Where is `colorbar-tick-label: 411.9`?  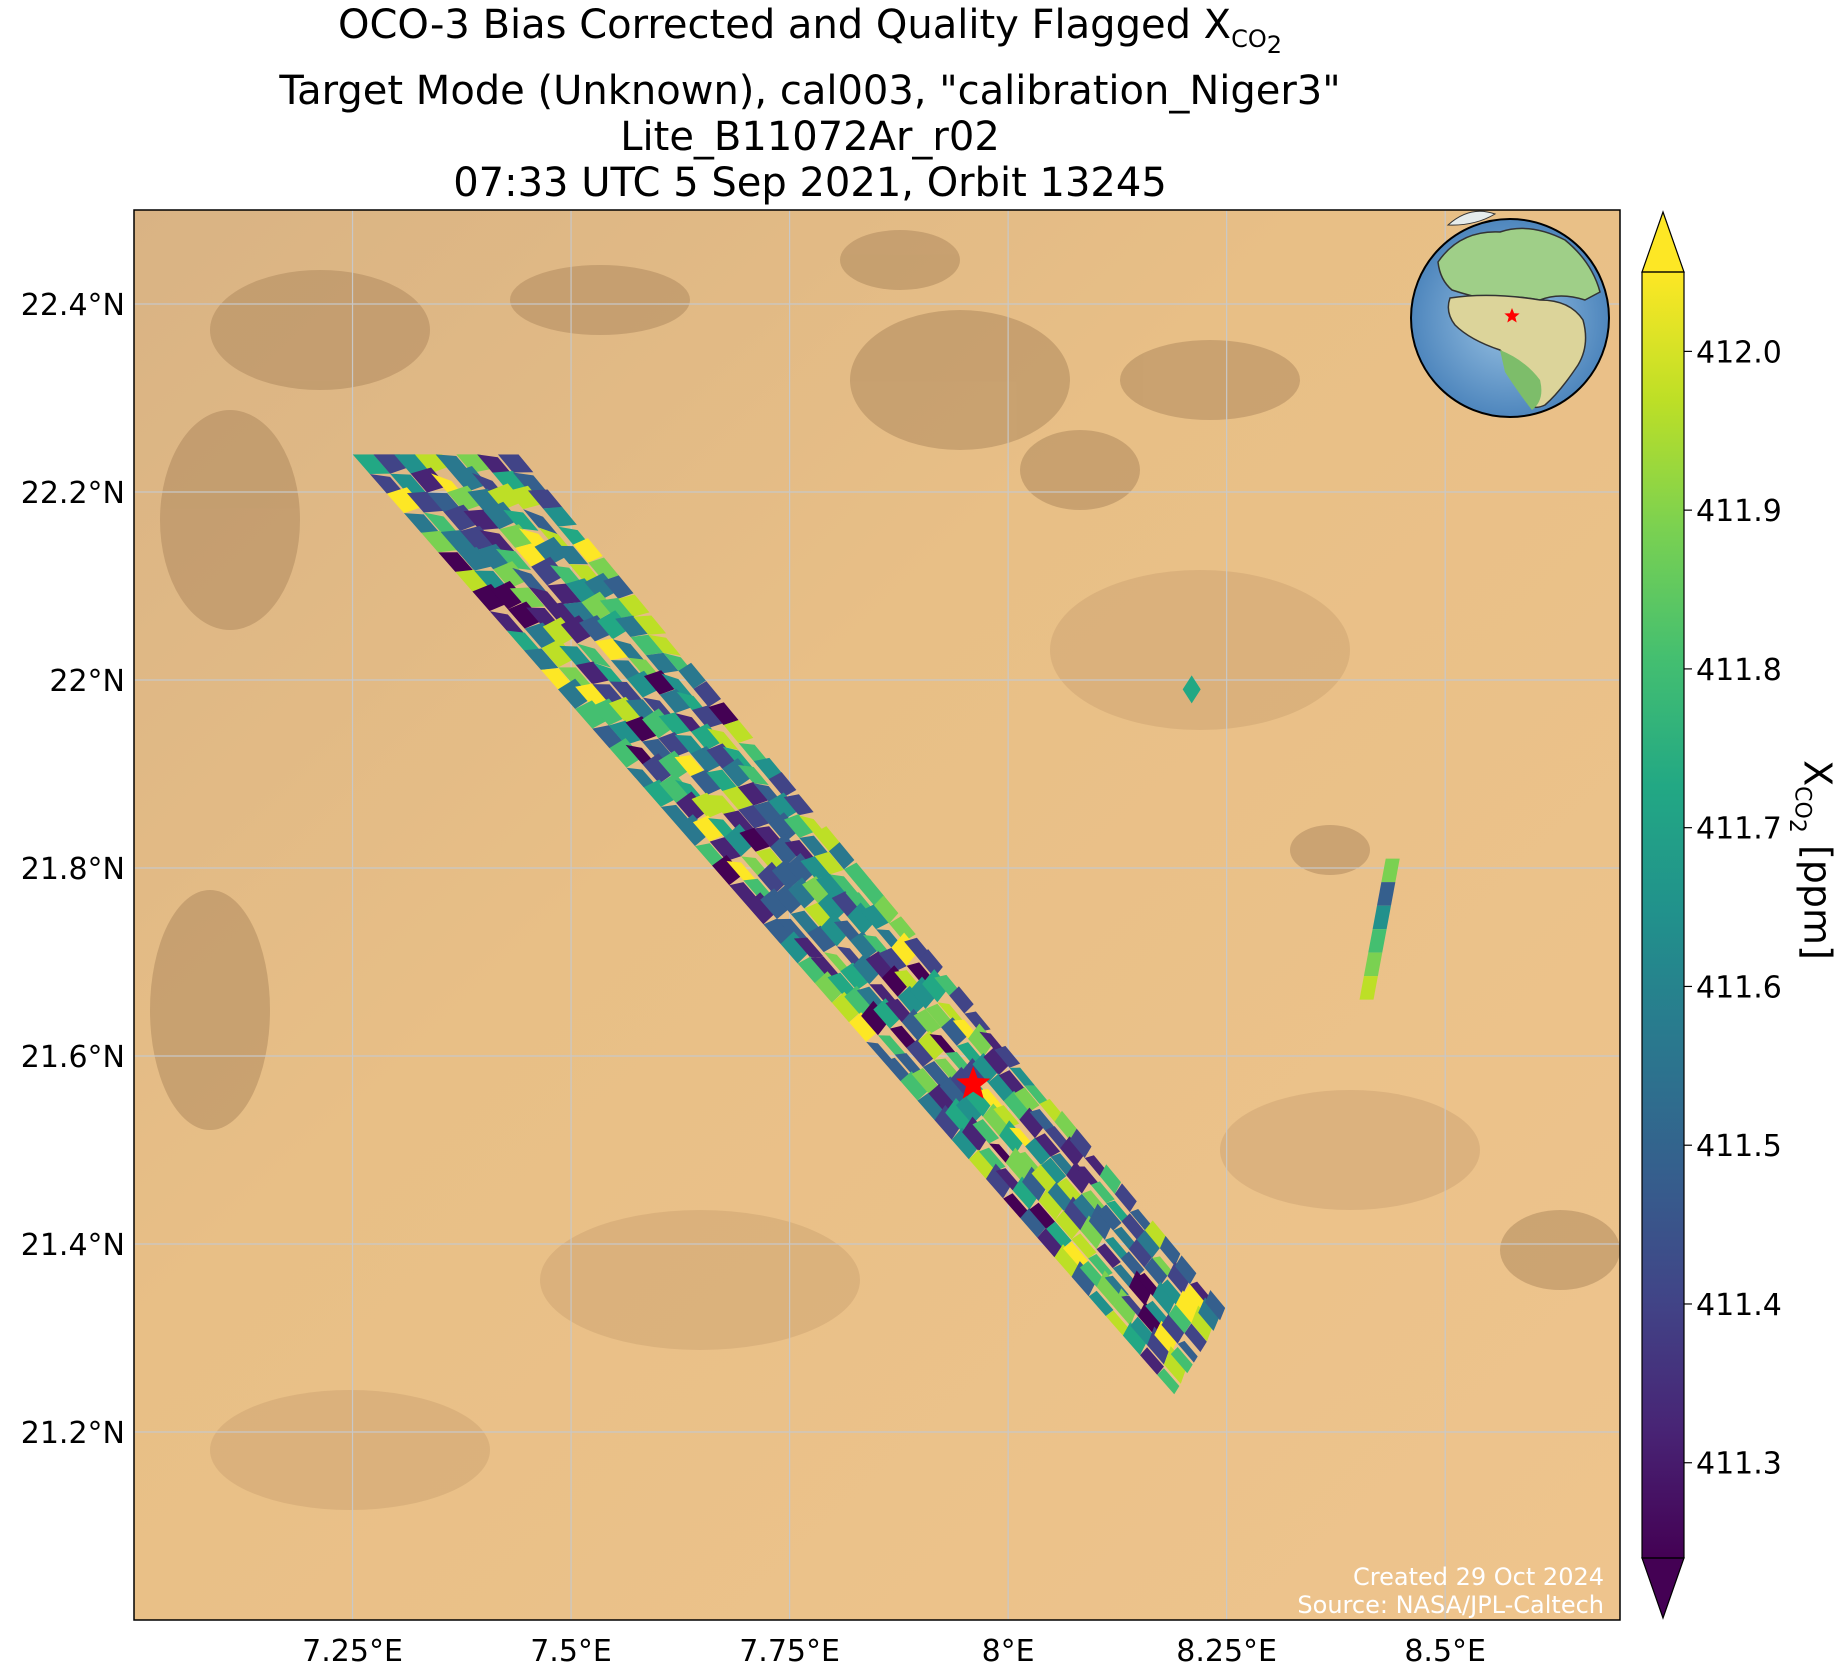 colorbar-tick-label: 411.9 is located at coordinates (1739, 511).